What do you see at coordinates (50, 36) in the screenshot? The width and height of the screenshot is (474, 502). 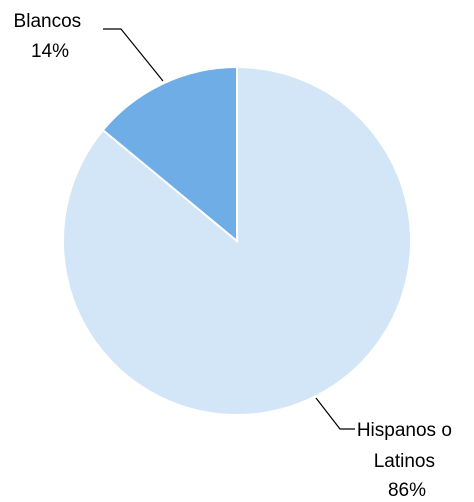 I see `slice-label-blancos: Blancos 14%` at bounding box center [50, 36].